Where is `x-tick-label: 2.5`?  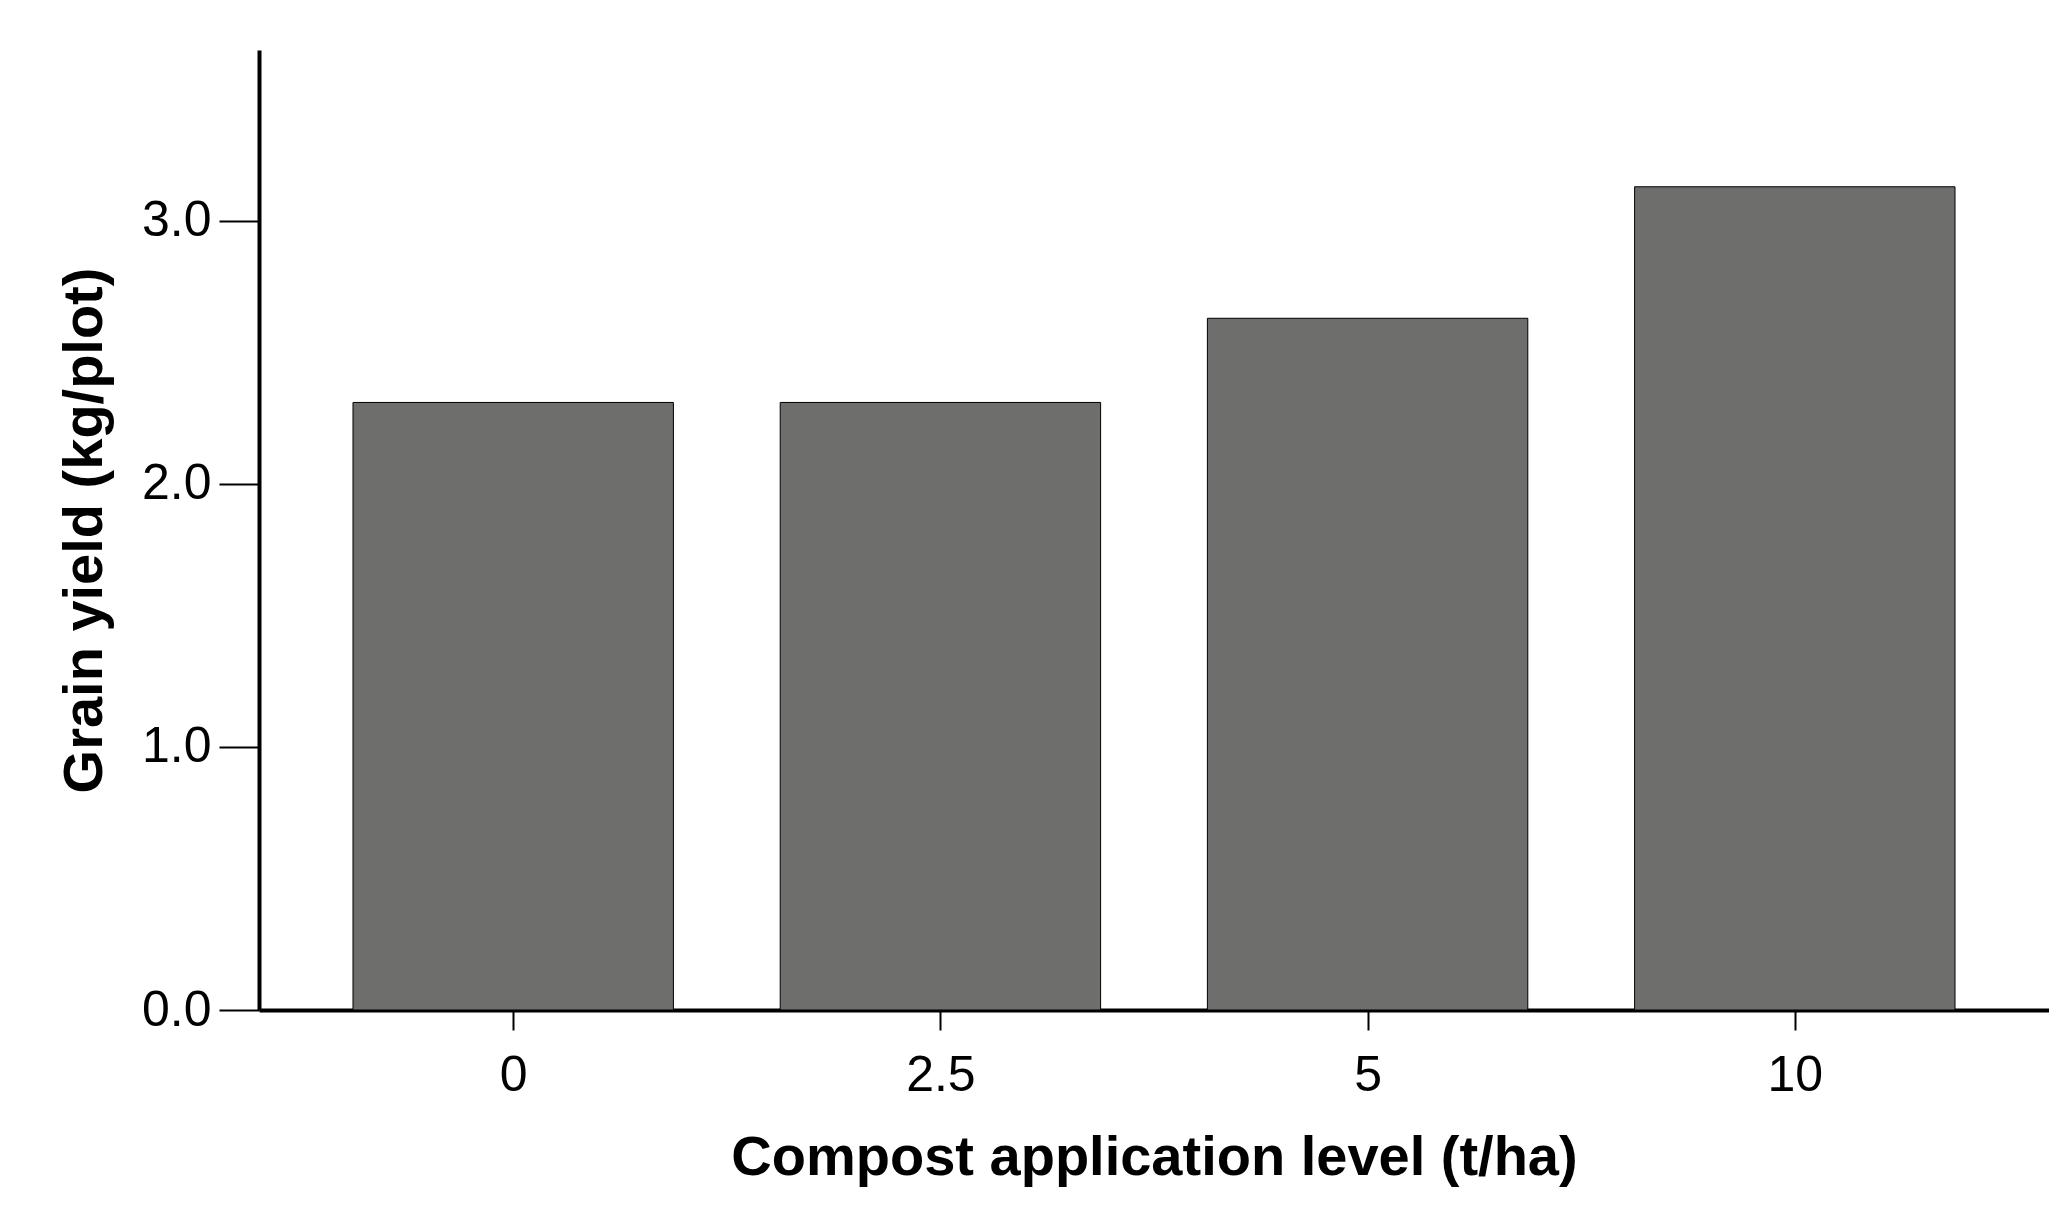 x-tick-label: 2.5 is located at coordinates (941, 1073).